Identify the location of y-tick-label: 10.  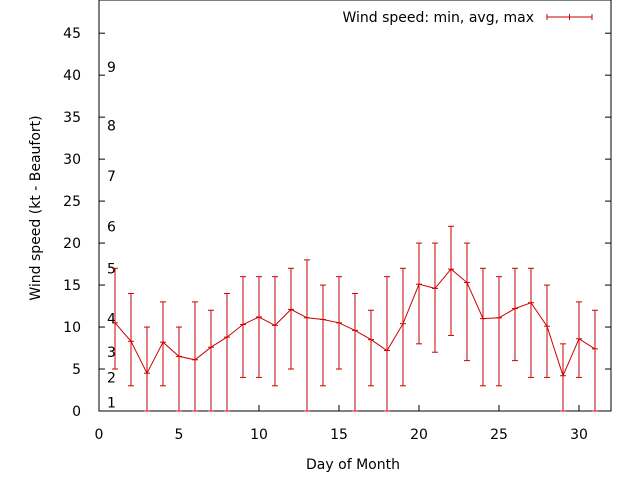
(72, 328).